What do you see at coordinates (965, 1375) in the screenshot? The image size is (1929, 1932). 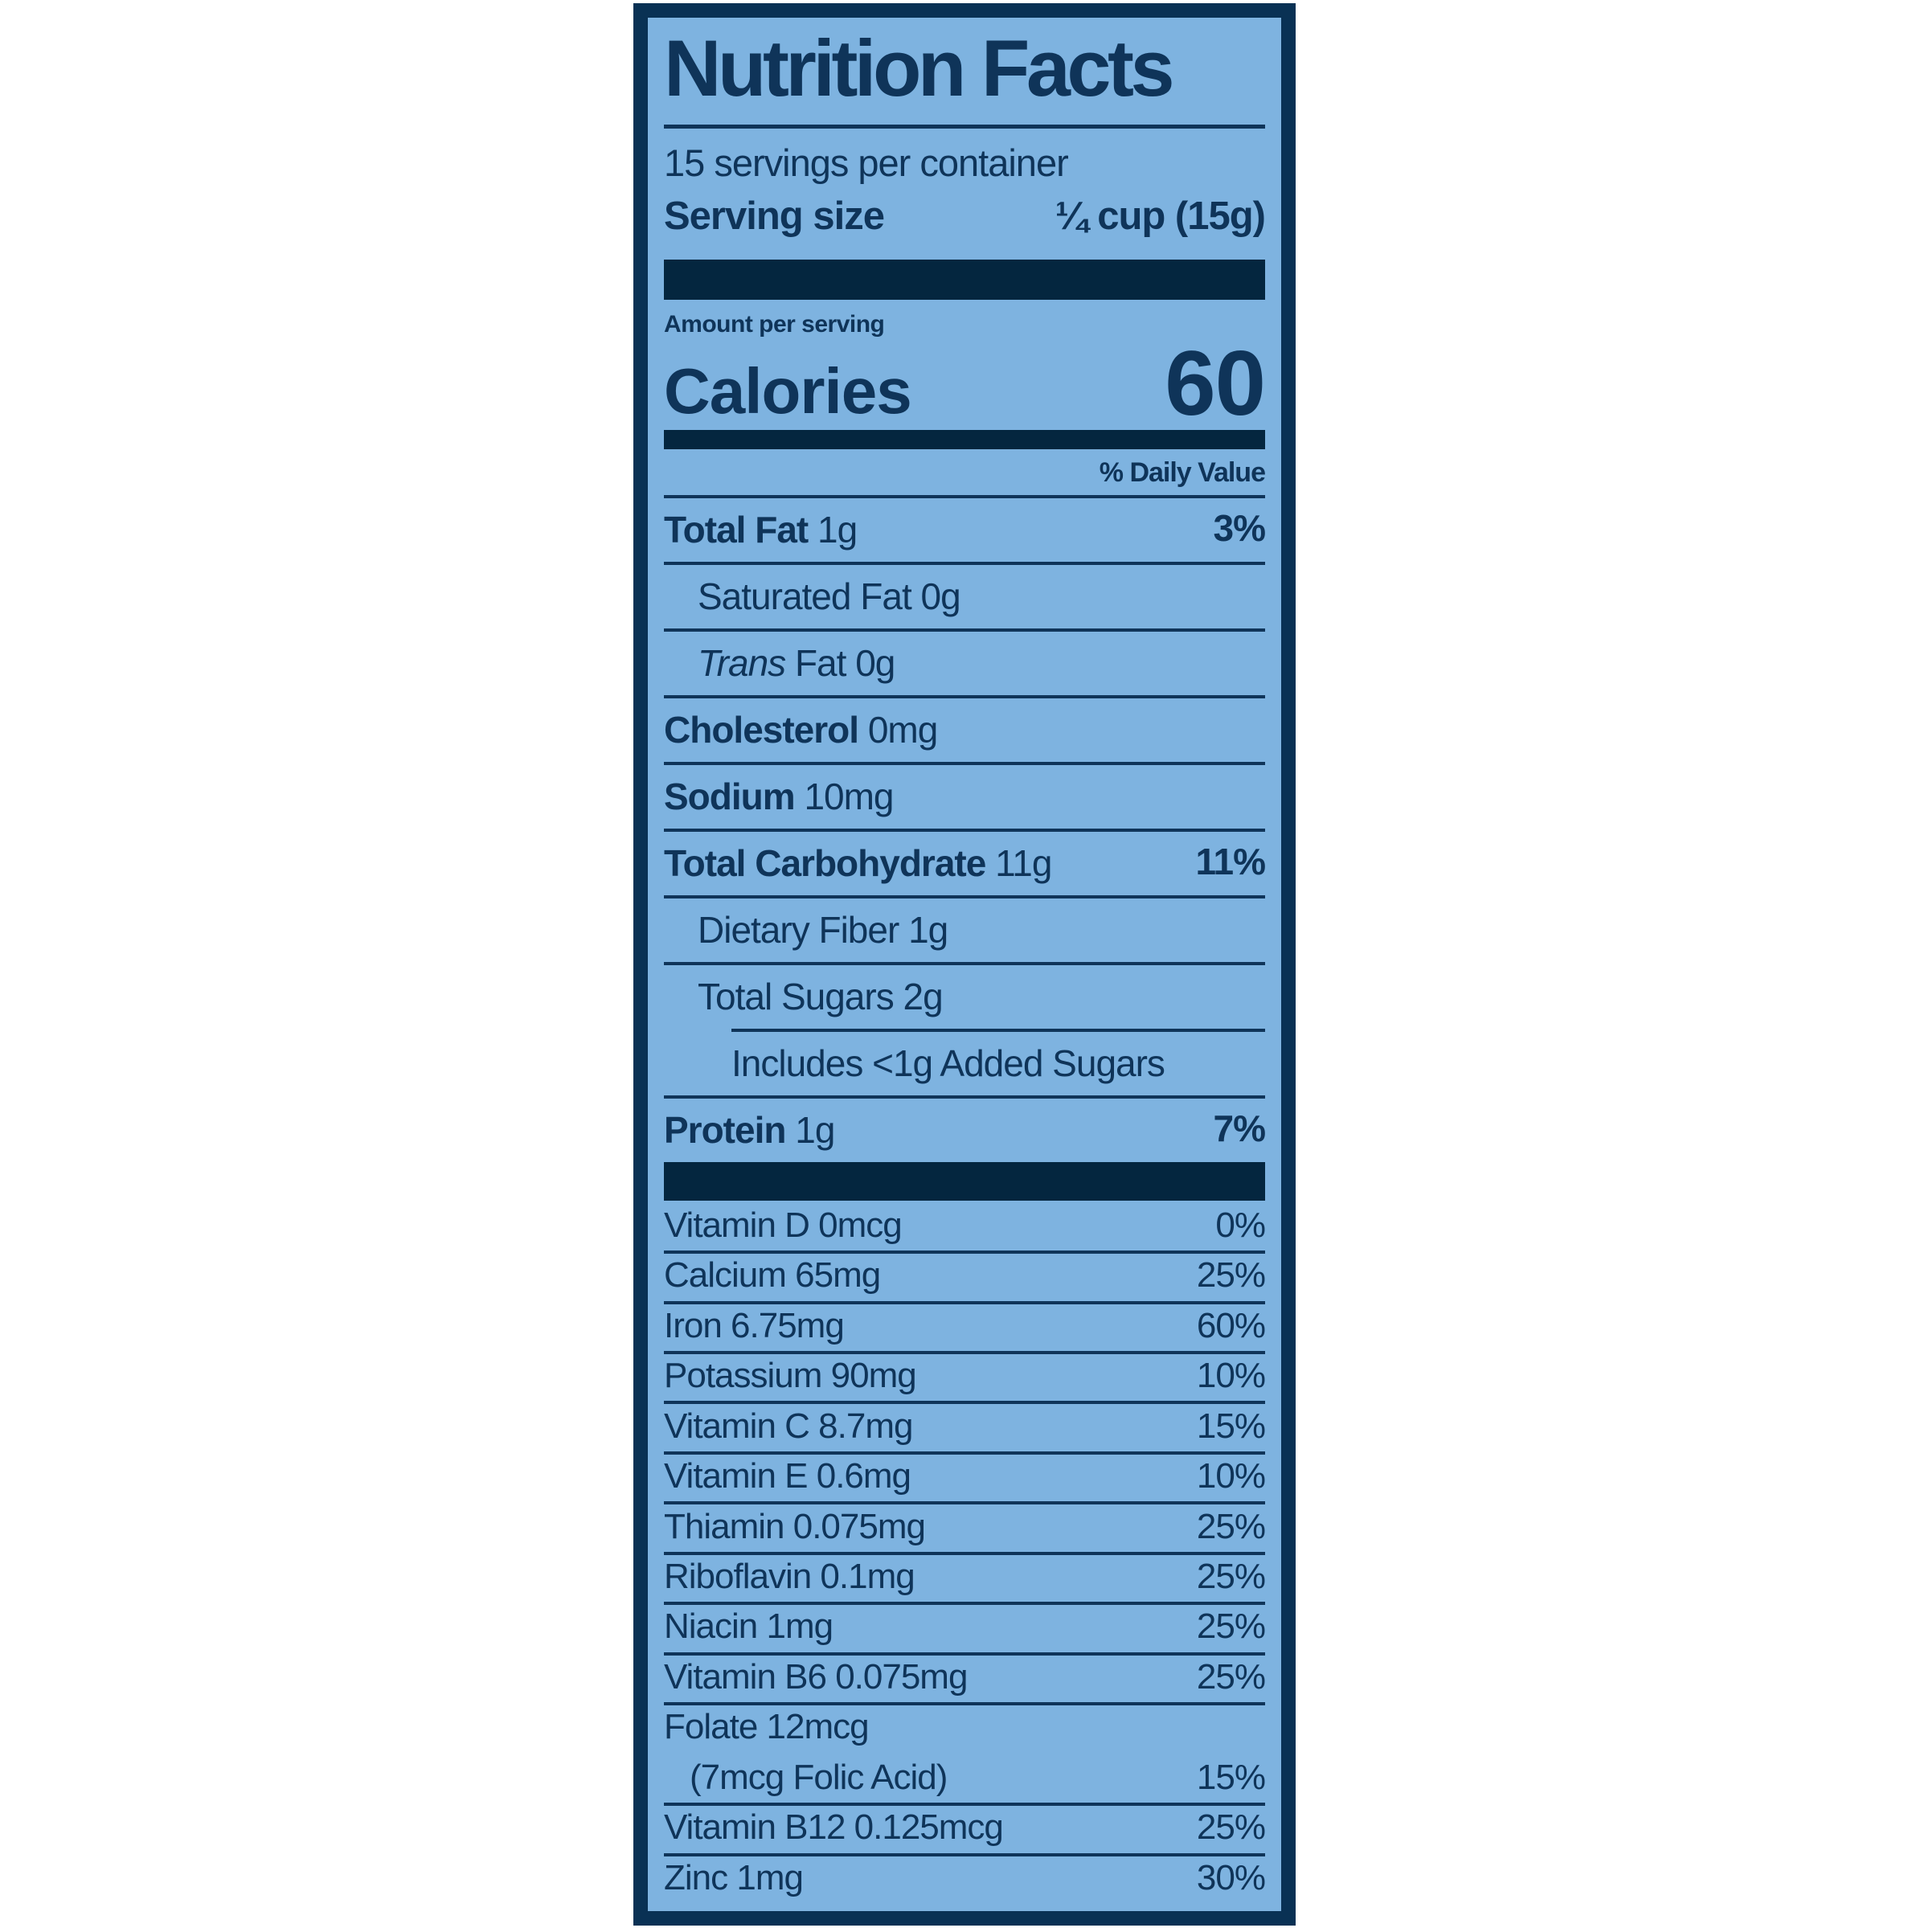 I see `vitamin-row: Potassium 90mg 10%` at bounding box center [965, 1375].